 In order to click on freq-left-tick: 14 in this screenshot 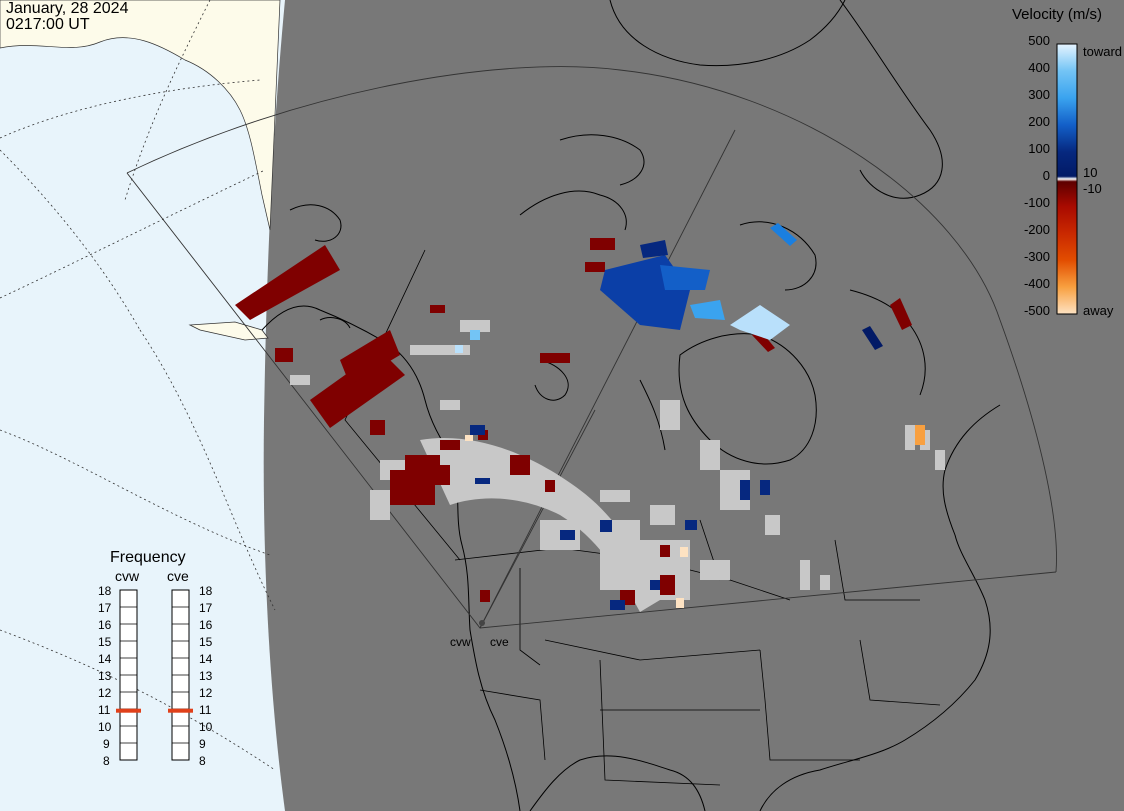, I will do `click(105, 659)`.